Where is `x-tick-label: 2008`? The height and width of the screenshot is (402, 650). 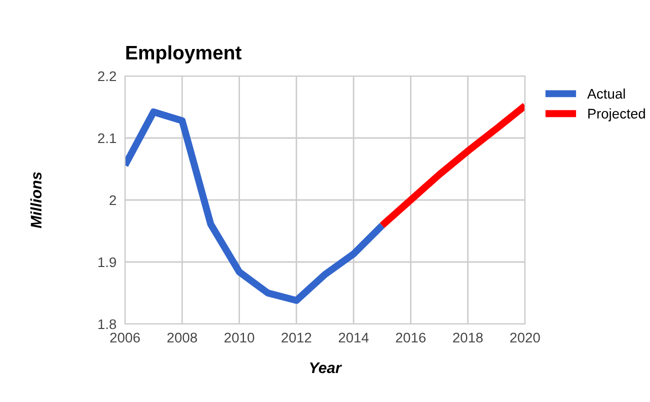
x-tick-label: 2008 is located at coordinates (182, 337).